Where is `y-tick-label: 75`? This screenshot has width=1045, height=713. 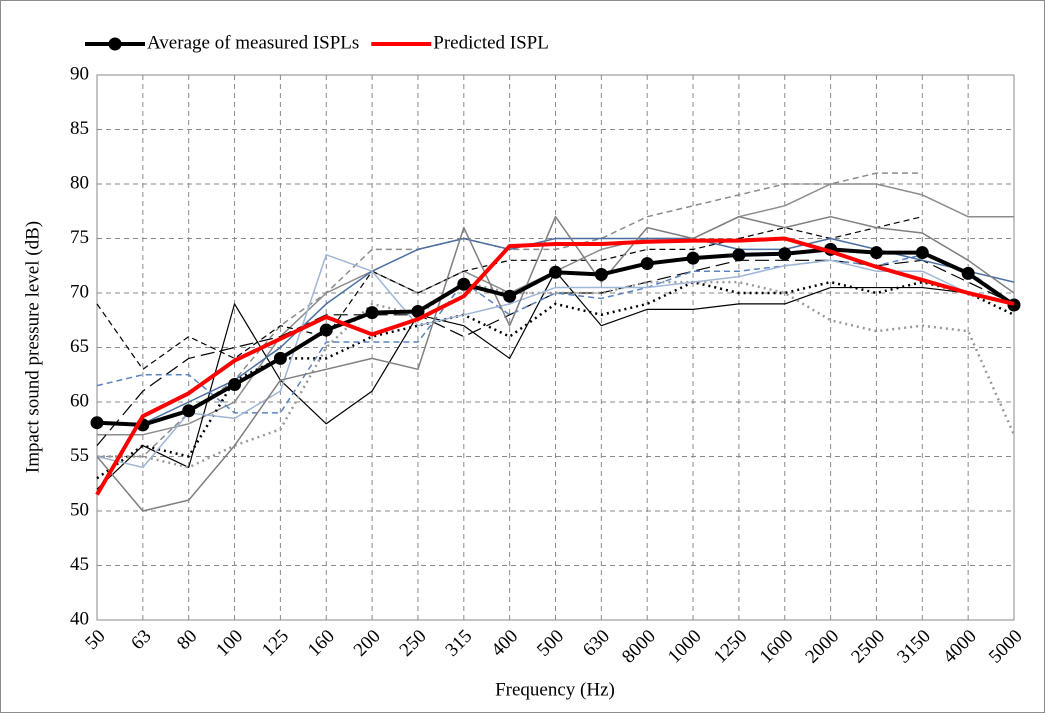 y-tick-label: 75 is located at coordinates (79, 237).